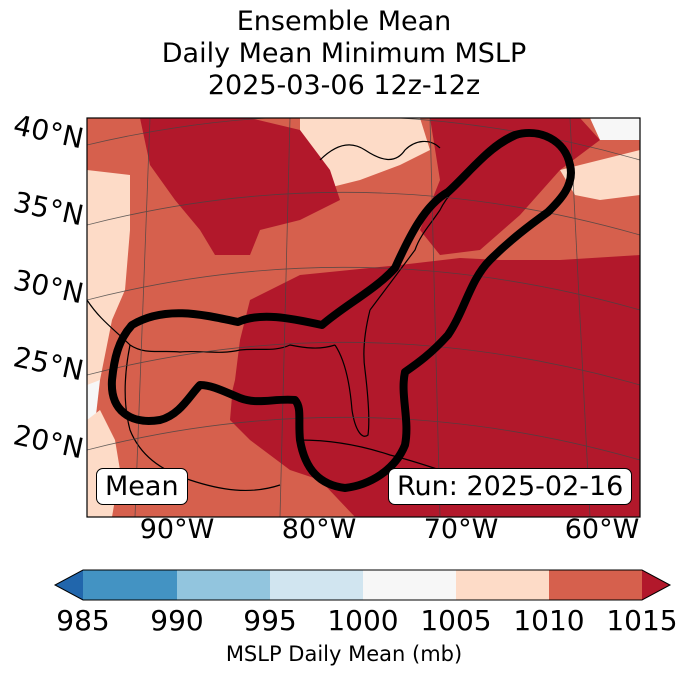 The width and height of the screenshot is (688, 674). What do you see at coordinates (177, 620) in the screenshot?
I see `colorbar-tick-990: 990` at bounding box center [177, 620].